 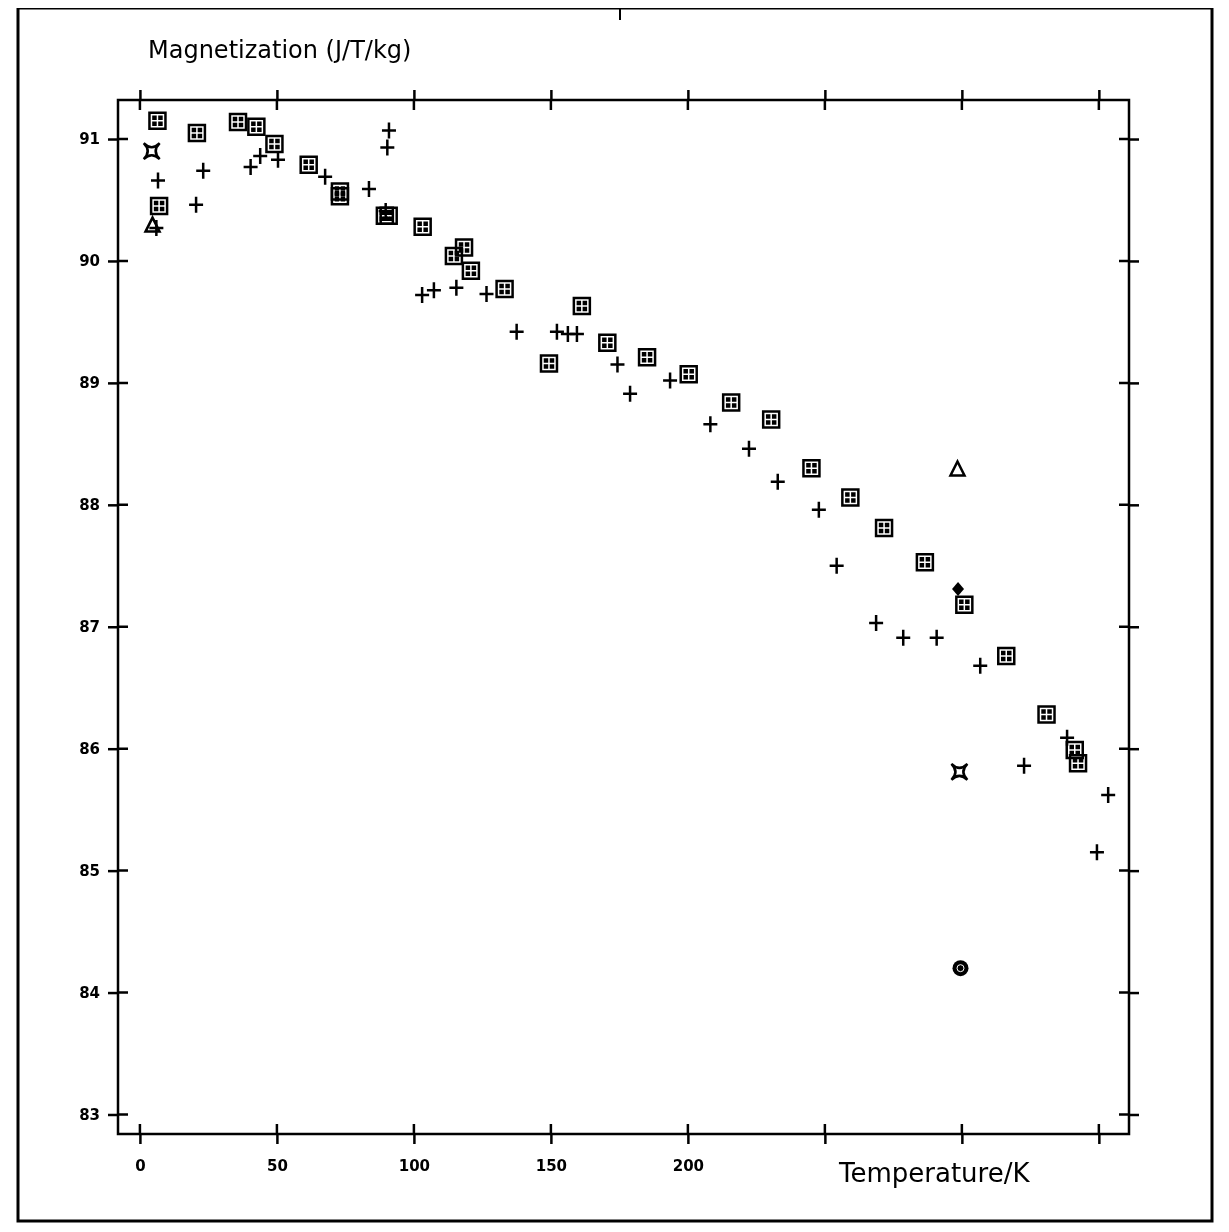 What do you see at coordinates (89, 627) in the screenshot?
I see `y-tick-label: 87` at bounding box center [89, 627].